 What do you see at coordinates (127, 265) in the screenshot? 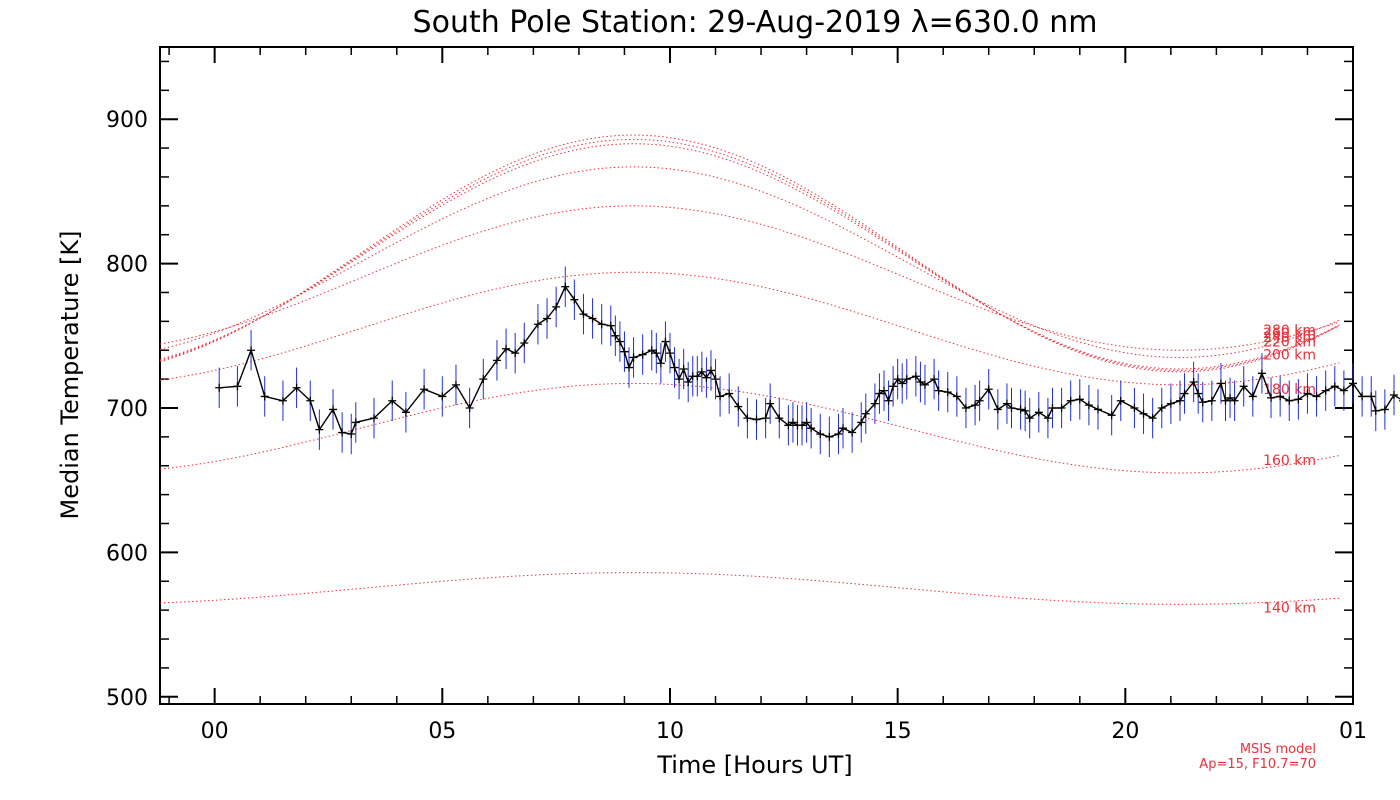
I see `y-tick-label: 800` at bounding box center [127, 265].